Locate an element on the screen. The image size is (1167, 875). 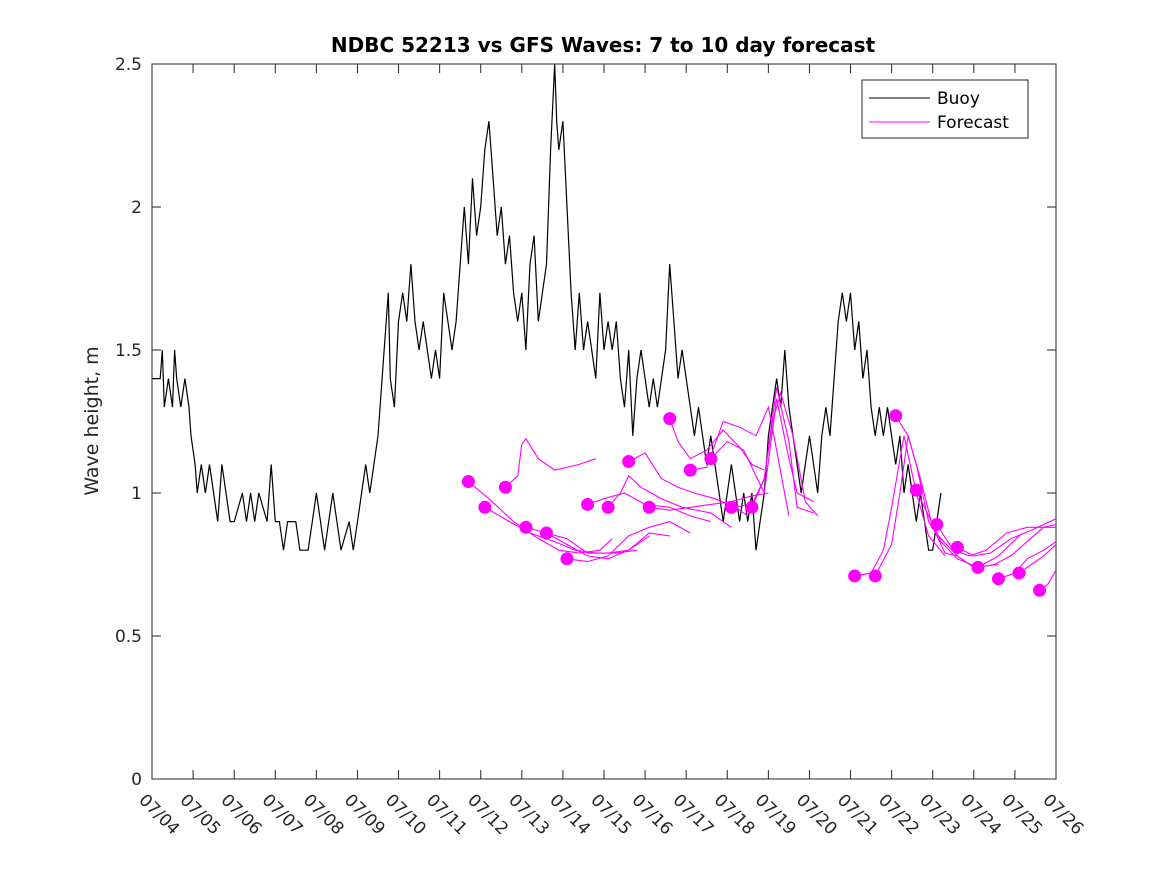
x-tick-label: 07/04 is located at coordinates (158, 814).